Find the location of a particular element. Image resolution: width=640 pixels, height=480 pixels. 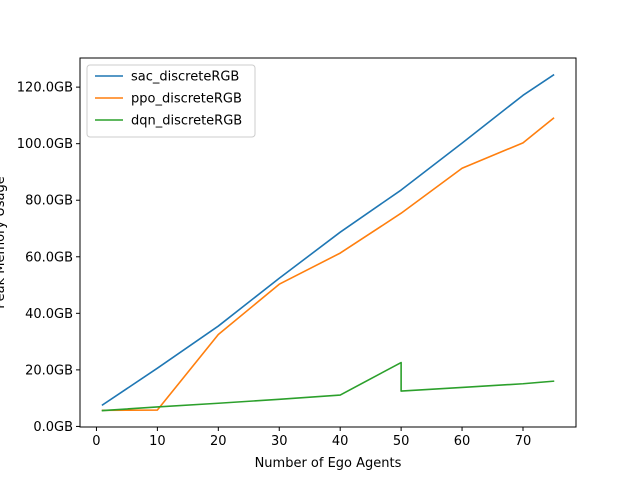

x-tick-label: 50 is located at coordinates (401, 441).